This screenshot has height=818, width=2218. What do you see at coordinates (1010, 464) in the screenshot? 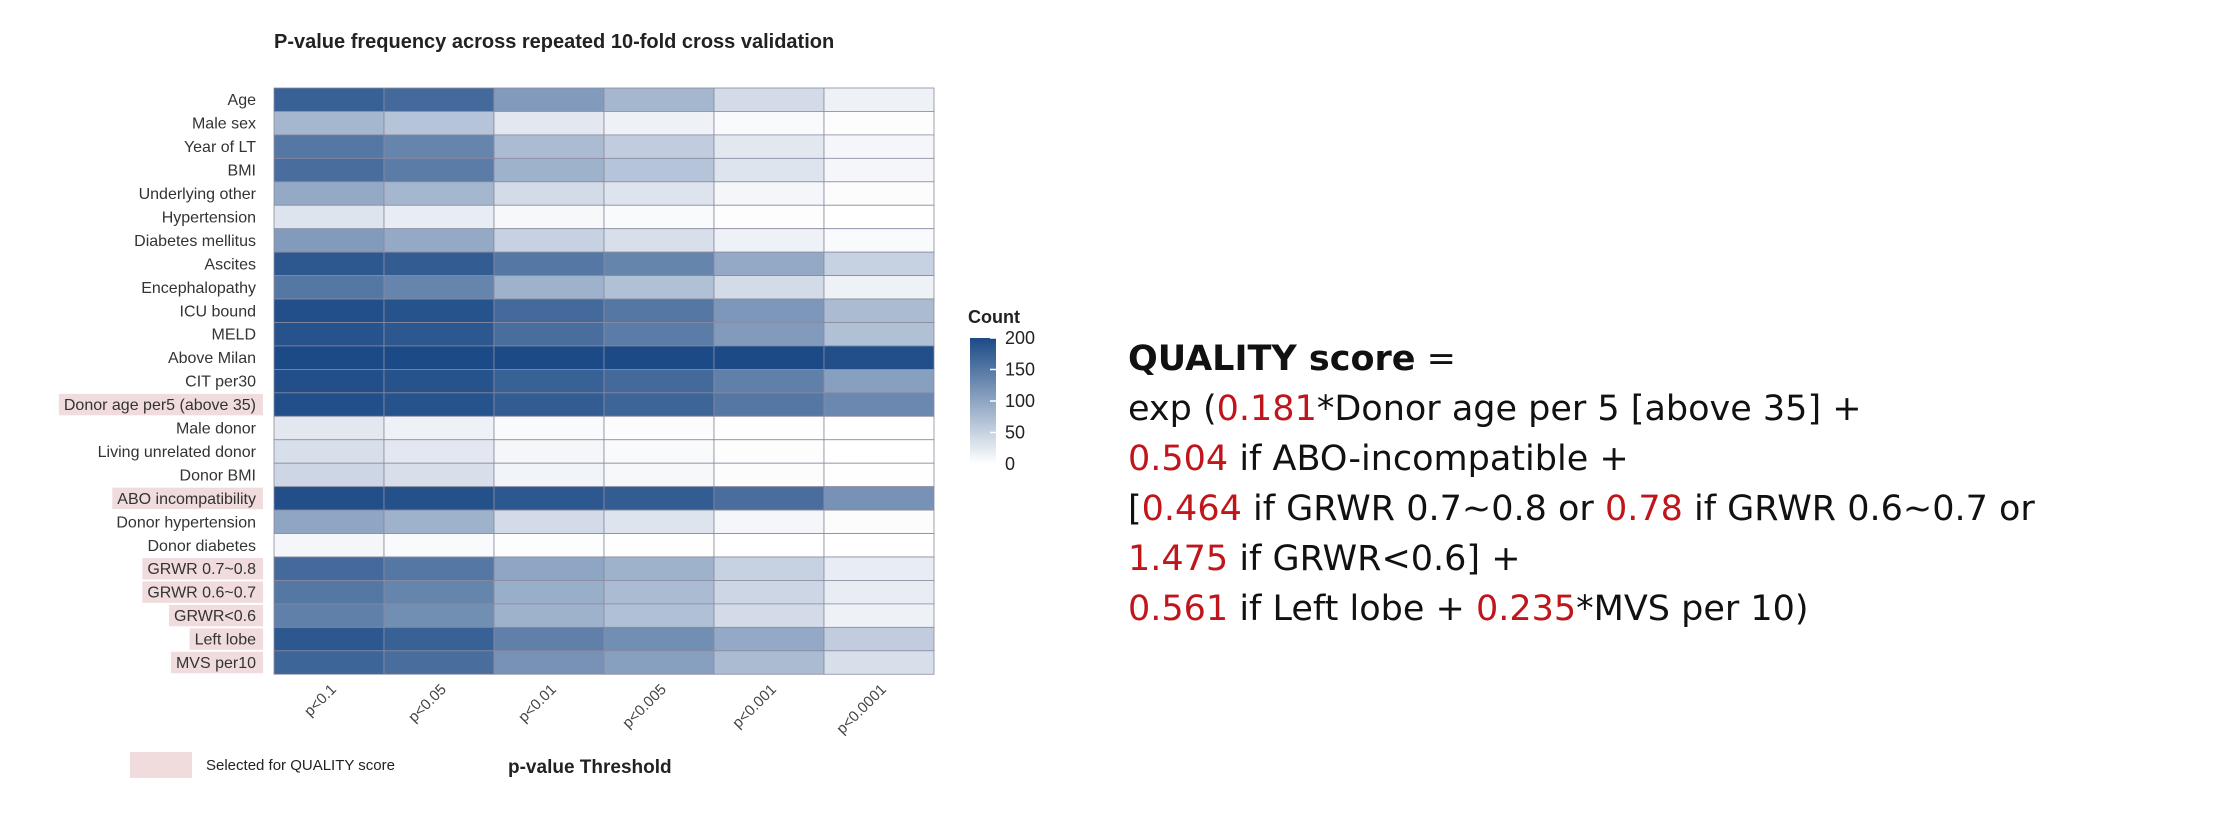
I see `legend-tick-label: 0` at bounding box center [1010, 464].